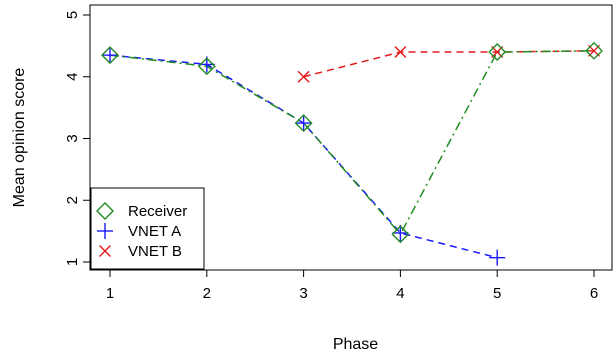  What do you see at coordinates (157, 211) in the screenshot?
I see `legend-label-receiver: Receiver` at bounding box center [157, 211].